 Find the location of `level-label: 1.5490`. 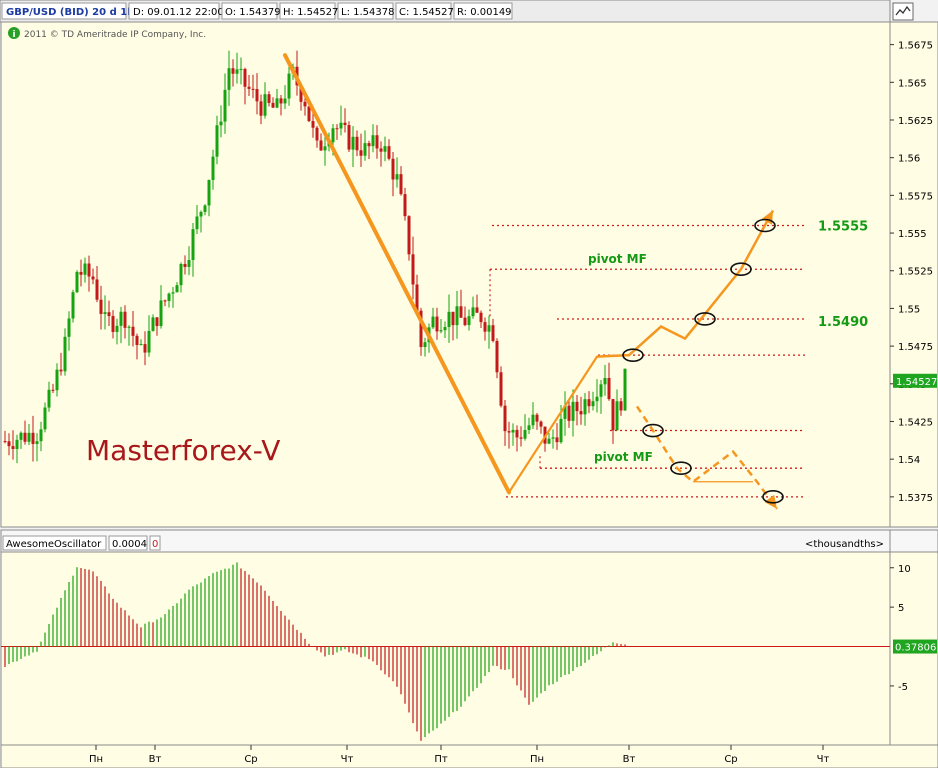

level-label: 1.5490 is located at coordinates (843, 322).